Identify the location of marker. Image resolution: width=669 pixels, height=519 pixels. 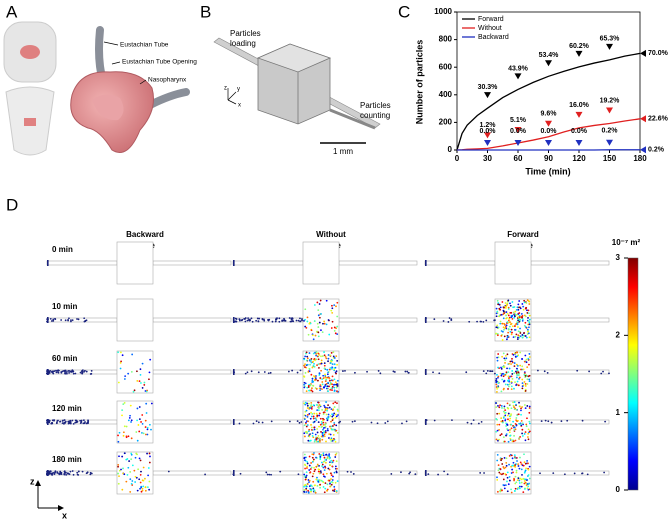
(609, 142).